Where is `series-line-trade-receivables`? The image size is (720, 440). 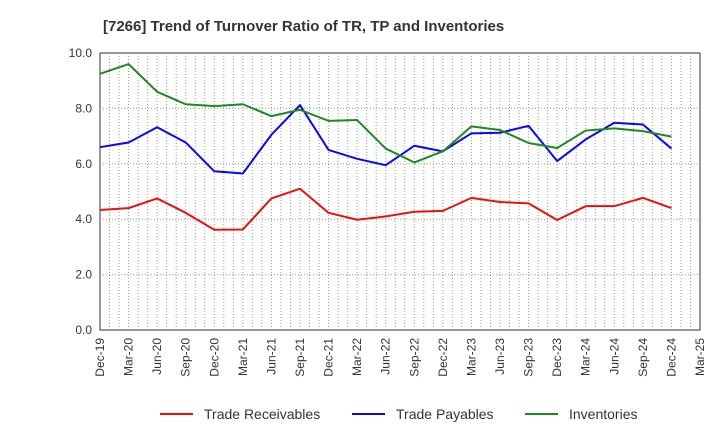 series-line-trade-receivables is located at coordinates (385, 209).